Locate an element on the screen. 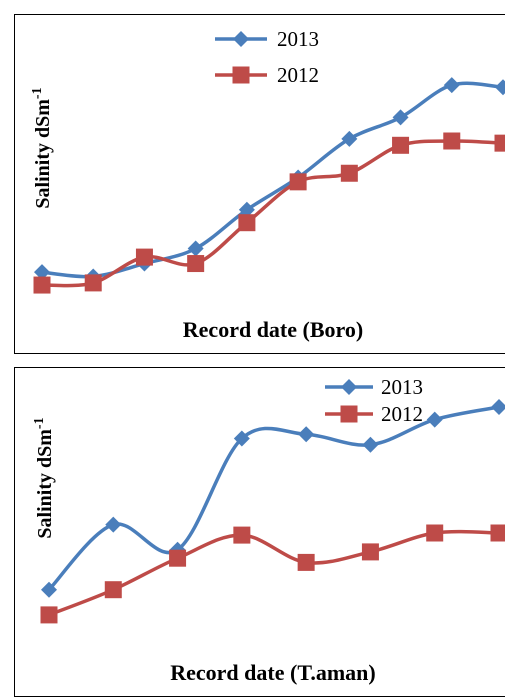  x-axis-label: Record date (Boro) is located at coordinates (273, 329).